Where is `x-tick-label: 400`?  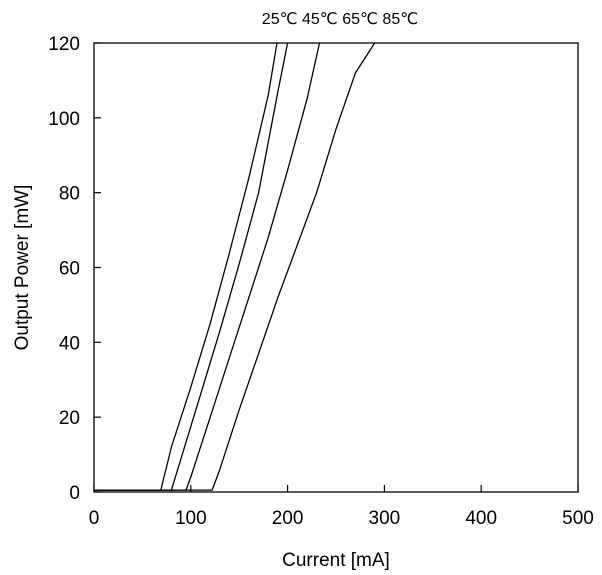
x-tick-label: 400 is located at coordinates (481, 518).